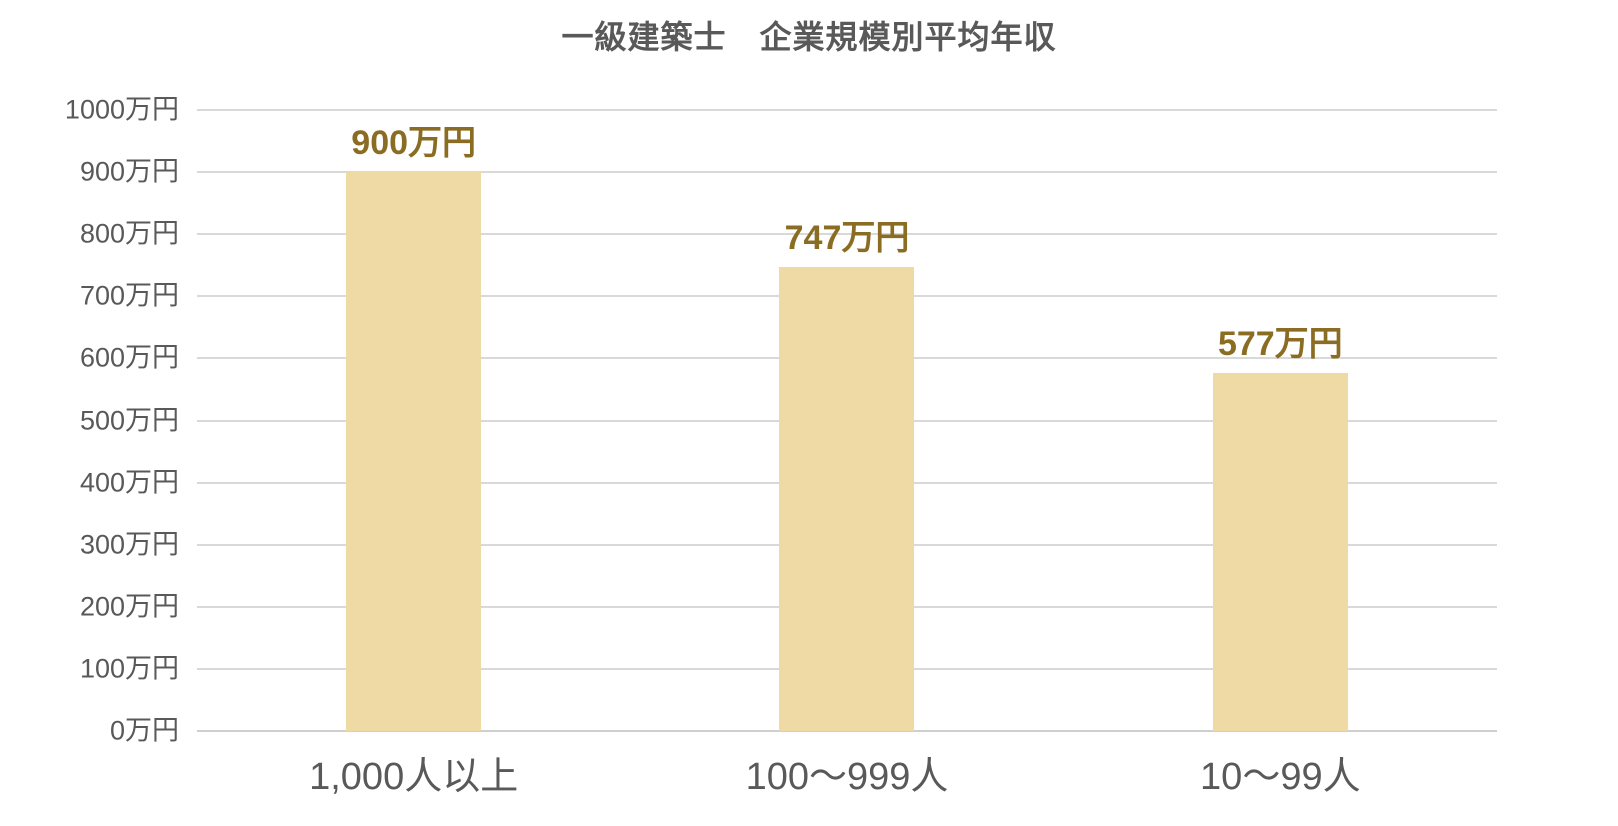 The height and width of the screenshot is (826, 1618). I want to click on y-axis-tick-label: 500万円, so click(129, 420).